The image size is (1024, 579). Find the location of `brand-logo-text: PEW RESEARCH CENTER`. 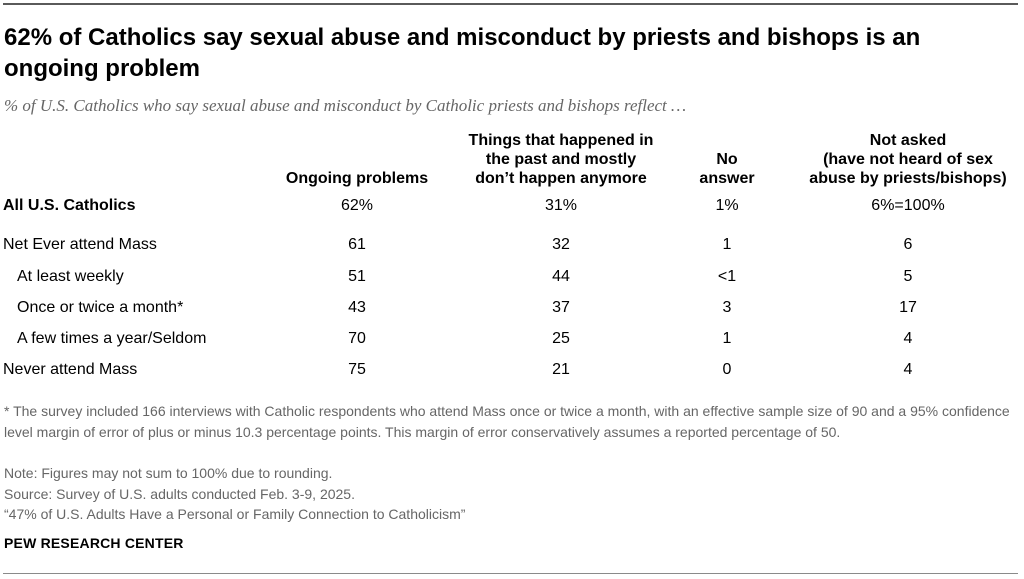

brand-logo-text: PEW RESEARCH CENTER is located at coordinates (94, 543).